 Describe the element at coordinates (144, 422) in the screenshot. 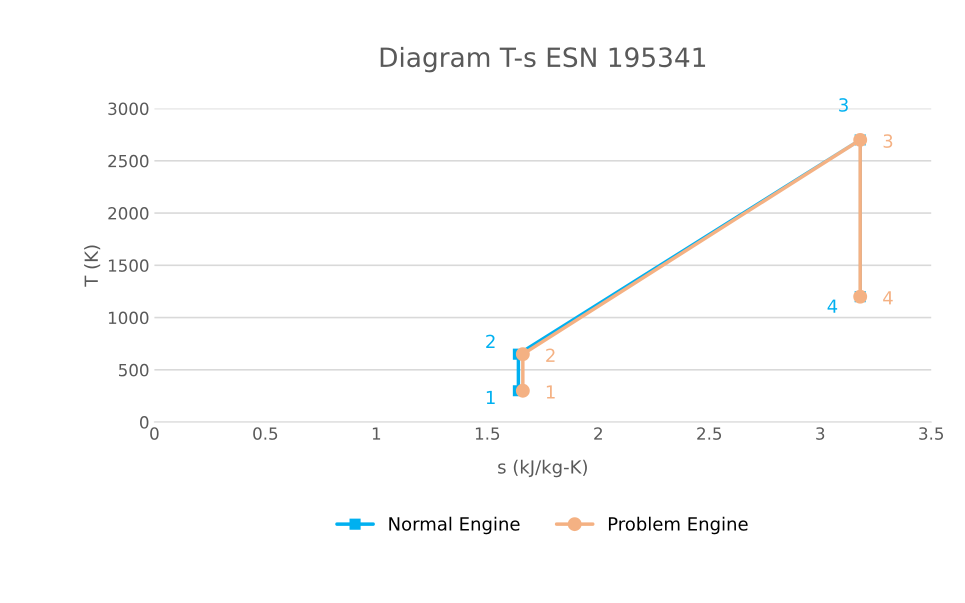

I see `y-tick-label: 0` at that location.